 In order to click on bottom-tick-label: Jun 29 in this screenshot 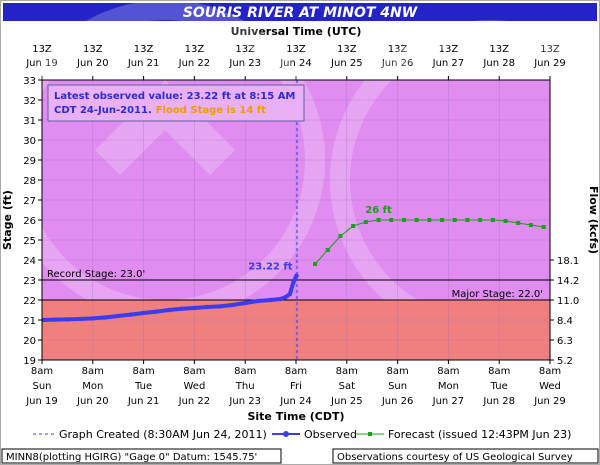, I will do `click(549, 401)`.